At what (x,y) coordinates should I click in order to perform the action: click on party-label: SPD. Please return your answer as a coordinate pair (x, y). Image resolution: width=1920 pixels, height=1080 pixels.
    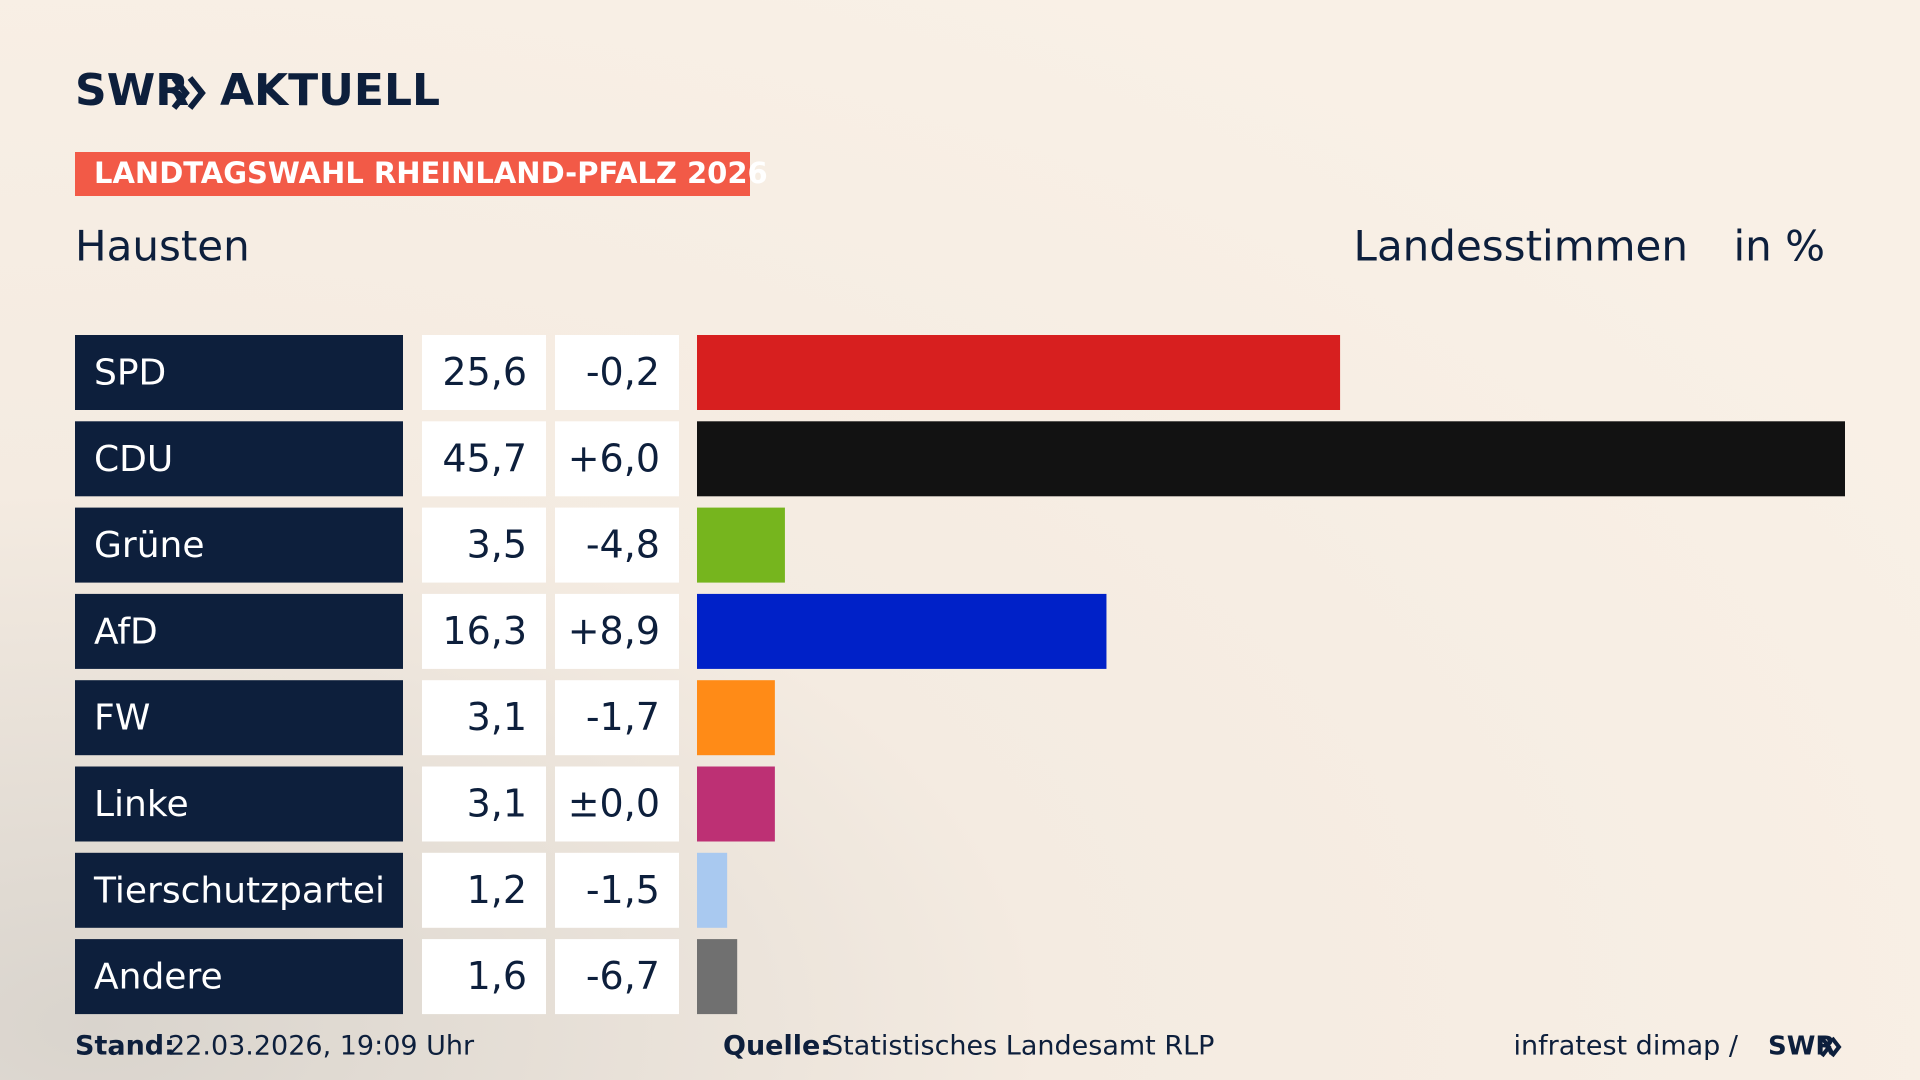
    Looking at the image, I should click on (130, 373).